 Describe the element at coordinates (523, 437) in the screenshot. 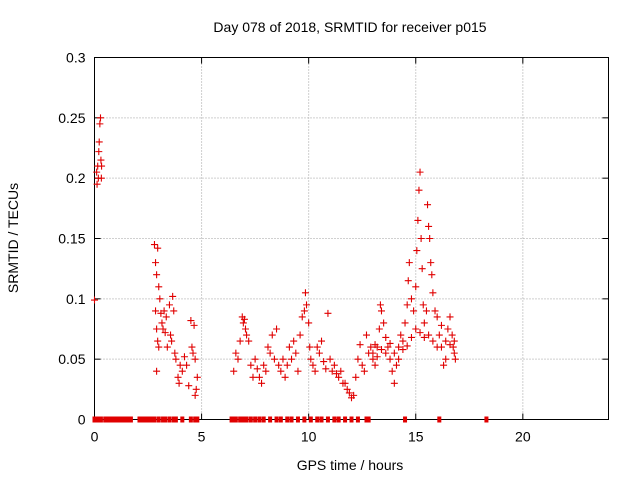

I see `x-tick-label: 20` at that location.